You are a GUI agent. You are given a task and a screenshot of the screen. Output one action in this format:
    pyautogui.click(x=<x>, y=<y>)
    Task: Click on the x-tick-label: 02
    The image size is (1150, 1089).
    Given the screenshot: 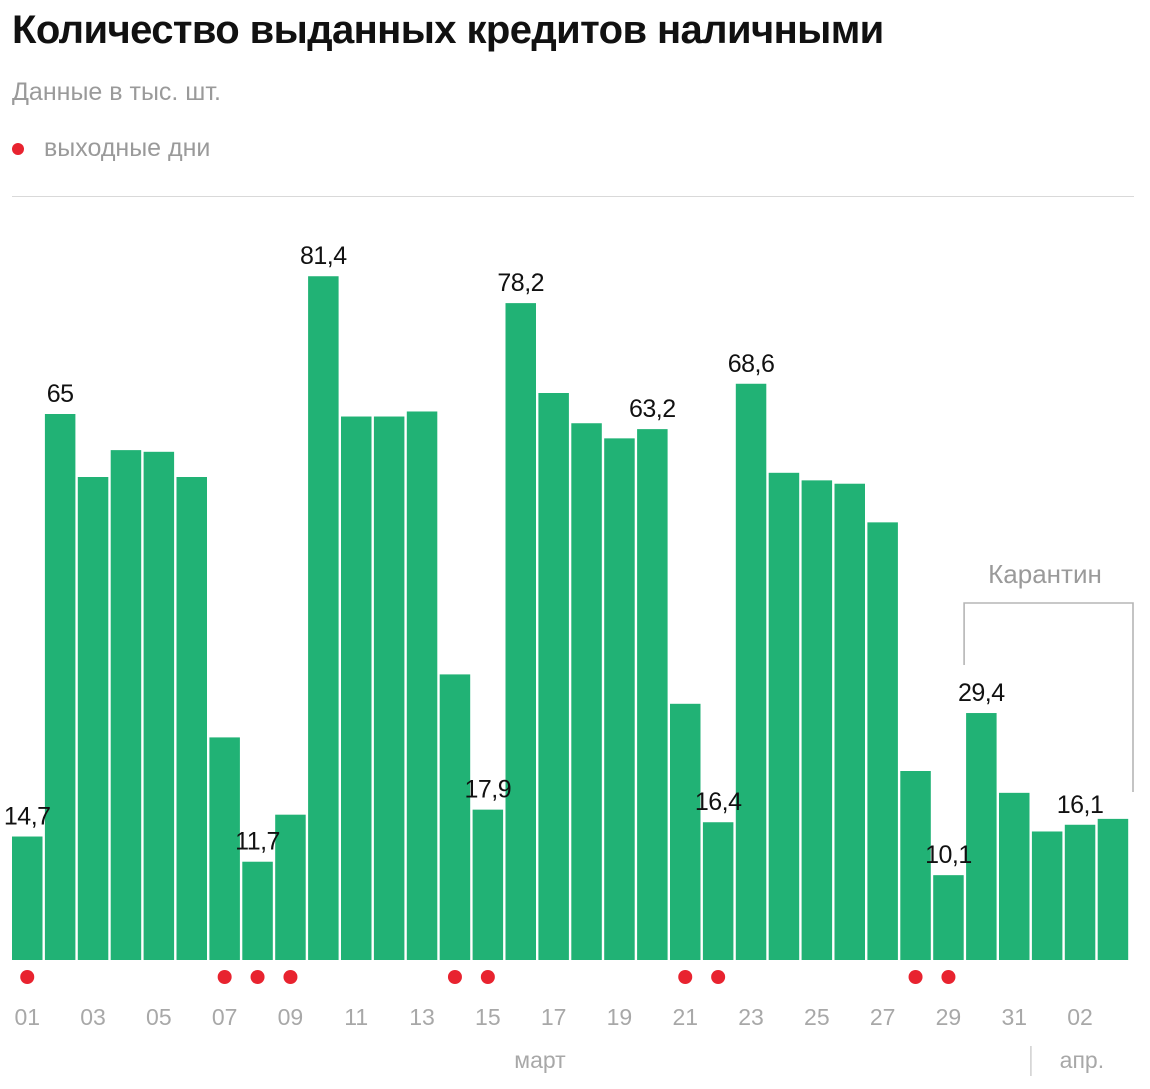 What is the action you would take?
    pyautogui.click(x=1080, y=1017)
    